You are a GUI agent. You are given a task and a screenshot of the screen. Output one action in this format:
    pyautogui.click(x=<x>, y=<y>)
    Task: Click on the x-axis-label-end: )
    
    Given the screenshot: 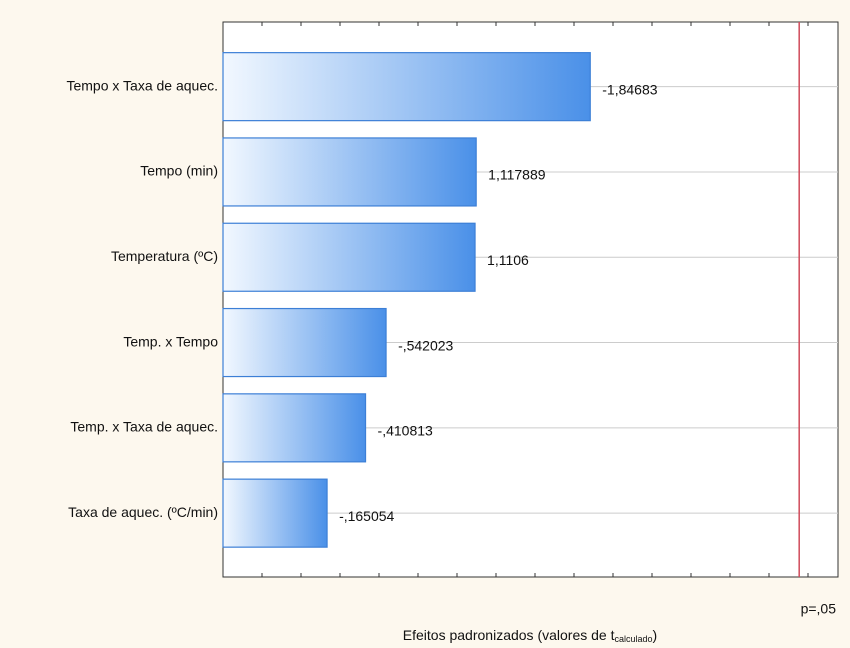 What is the action you would take?
    pyautogui.click(x=655, y=635)
    